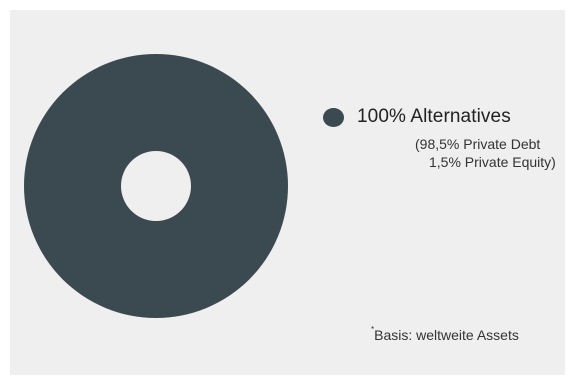 The width and height of the screenshot is (575, 385). Describe the element at coordinates (333, 117) in the screenshot. I see `legend-swatch` at that location.